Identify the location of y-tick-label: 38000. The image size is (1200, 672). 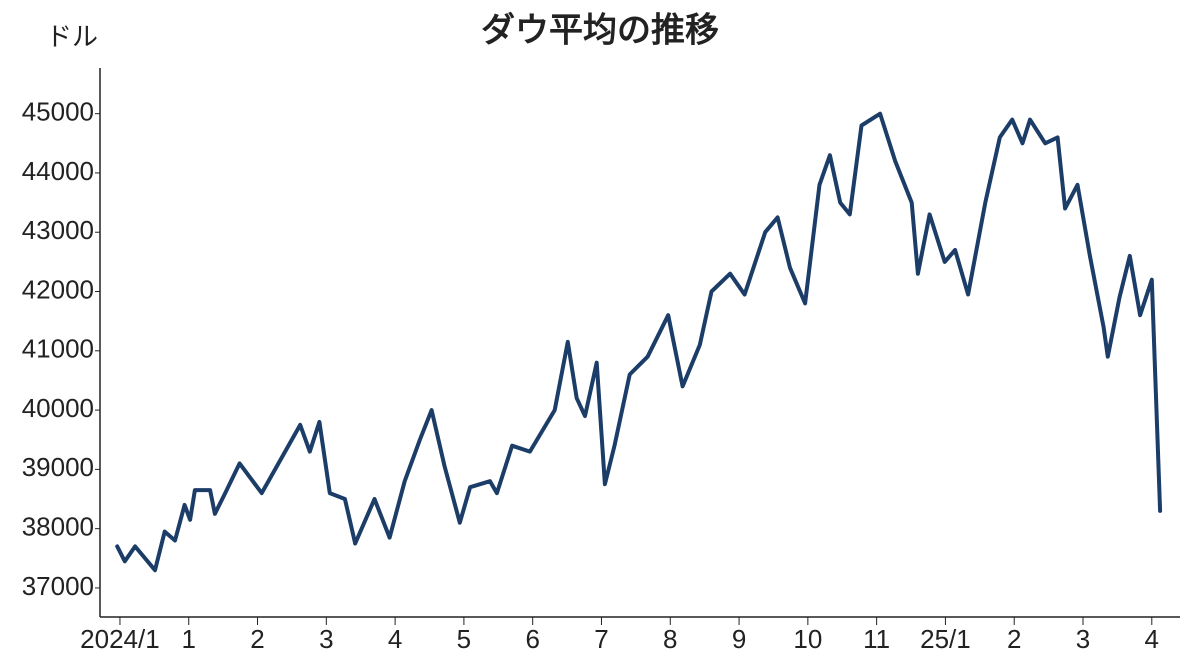
(58, 527).